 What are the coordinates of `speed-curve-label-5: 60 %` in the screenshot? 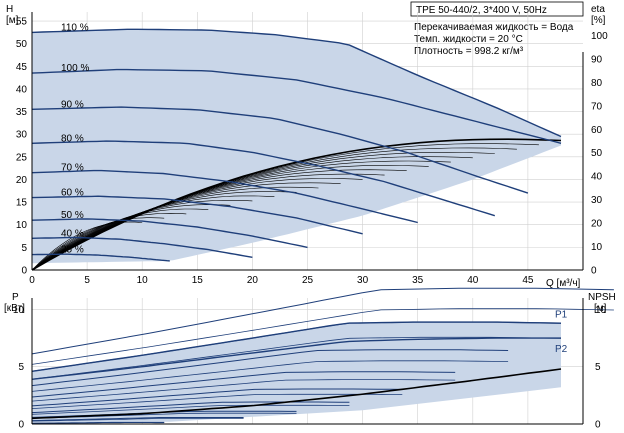 It's located at (72, 193).